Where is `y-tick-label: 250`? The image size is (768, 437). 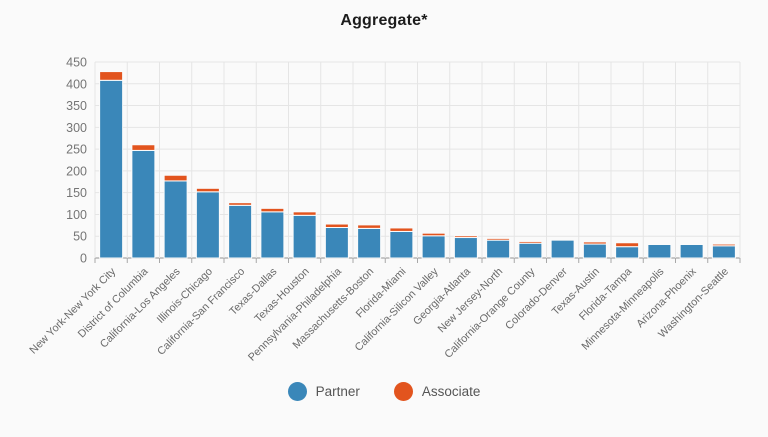
y-tick-label: 250 is located at coordinates (76, 150).